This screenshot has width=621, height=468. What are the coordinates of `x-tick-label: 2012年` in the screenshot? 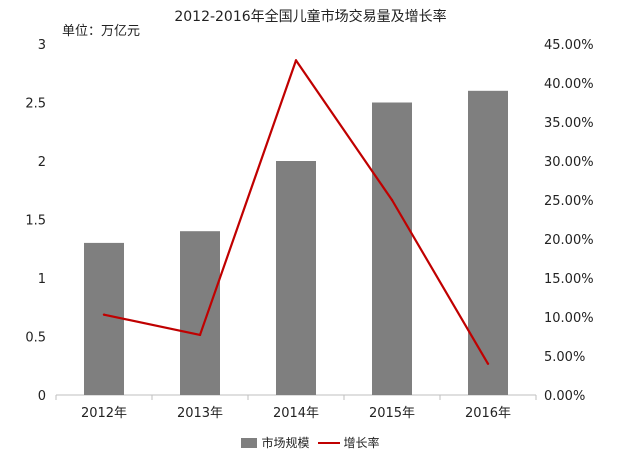 It's located at (104, 413).